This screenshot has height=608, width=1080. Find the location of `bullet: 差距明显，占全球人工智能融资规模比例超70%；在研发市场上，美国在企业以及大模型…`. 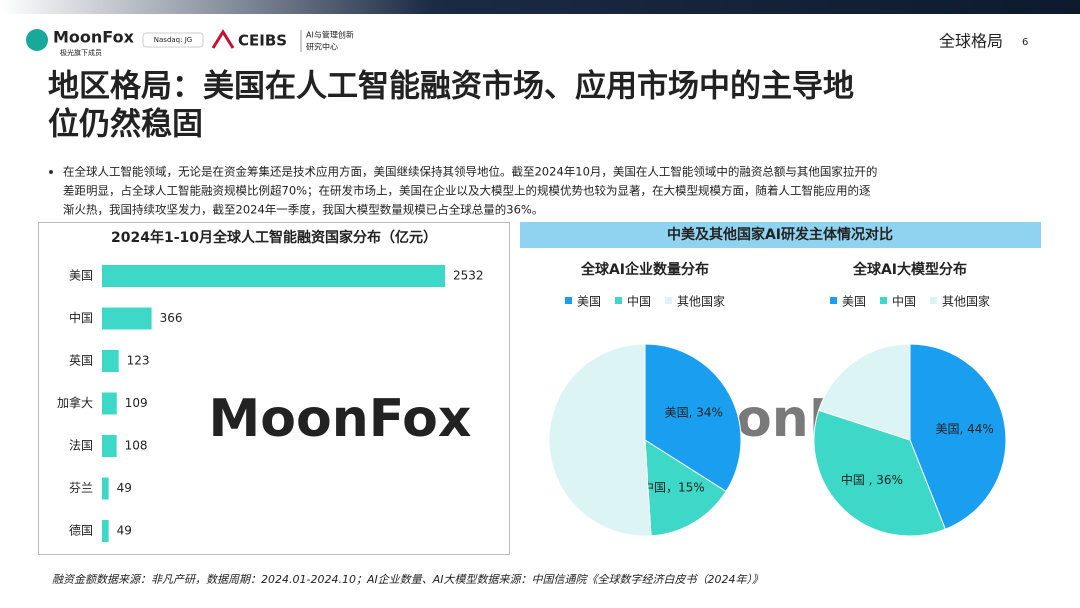

bullet: 差距明显，占全球人工智能融资规模比例超70%；在研发市场上，美国在企业以及大模型… is located at coordinates (467, 191).